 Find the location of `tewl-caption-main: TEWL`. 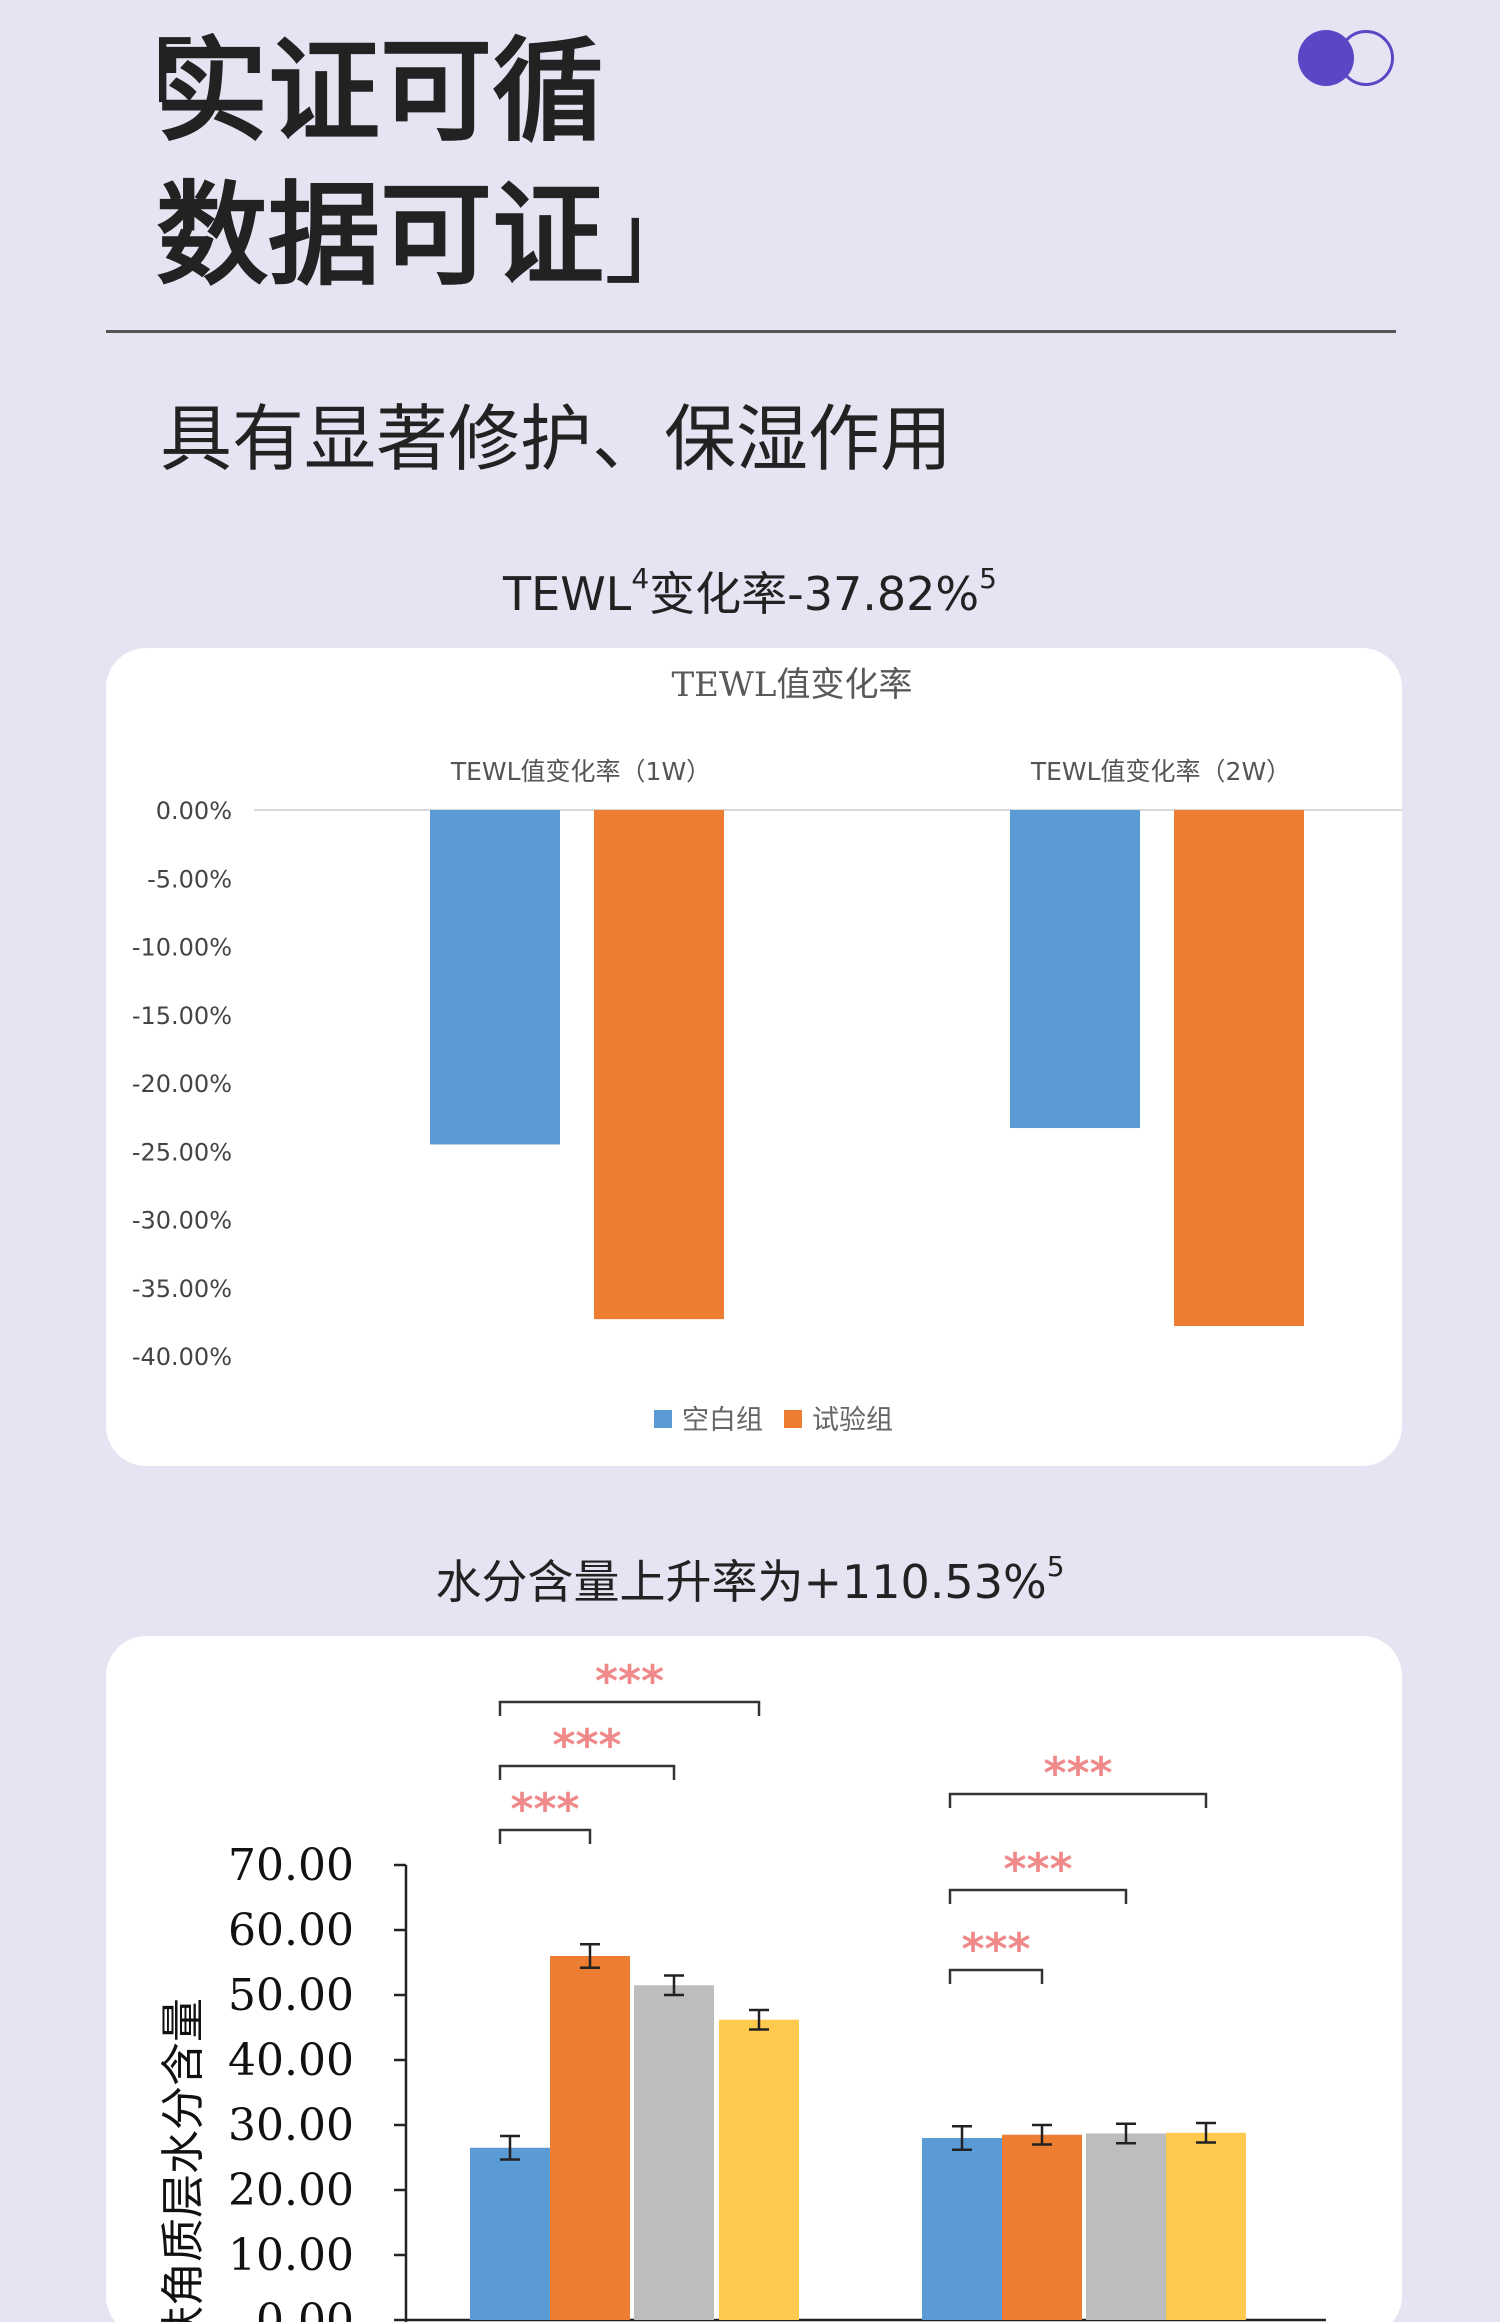

tewl-caption-main: TEWL is located at coordinates (567, 594).